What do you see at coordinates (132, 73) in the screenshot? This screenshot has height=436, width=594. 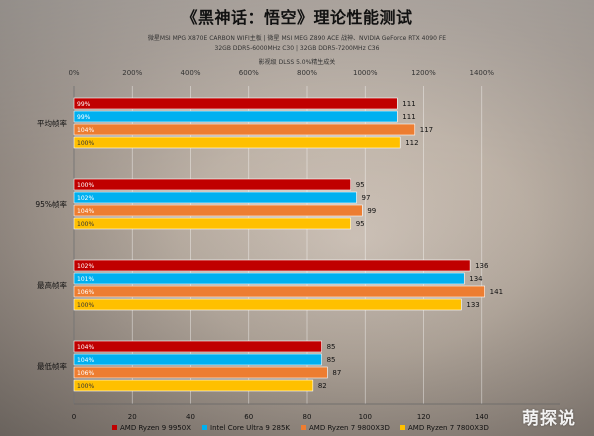 I see `top-axis-tick-label: 200%` at bounding box center [132, 73].